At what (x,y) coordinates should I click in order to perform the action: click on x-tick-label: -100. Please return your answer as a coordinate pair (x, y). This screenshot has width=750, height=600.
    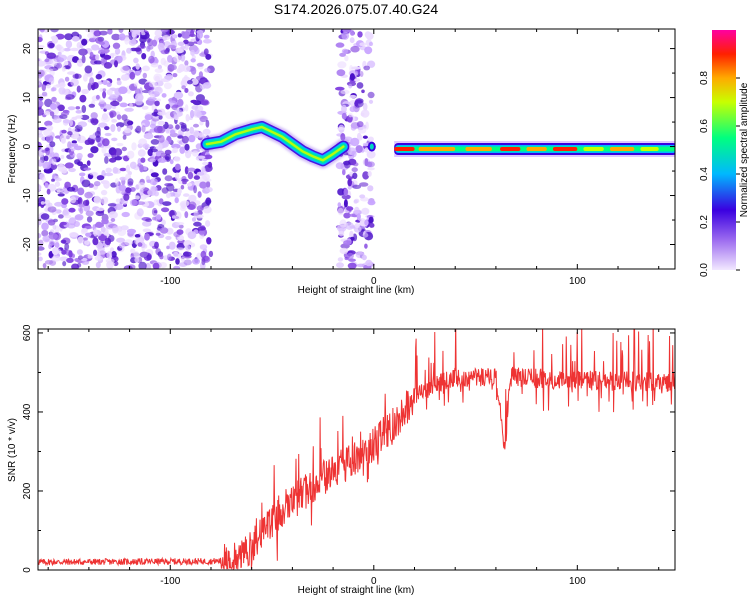
    Looking at the image, I should click on (170, 281).